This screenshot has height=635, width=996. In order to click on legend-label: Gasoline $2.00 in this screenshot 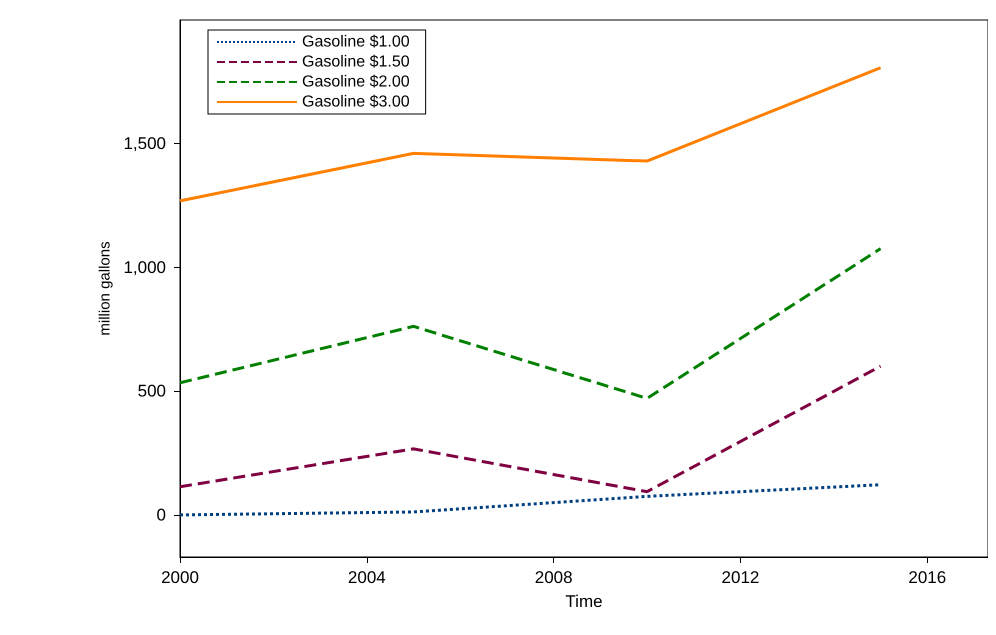, I will do `click(356, 82)`.